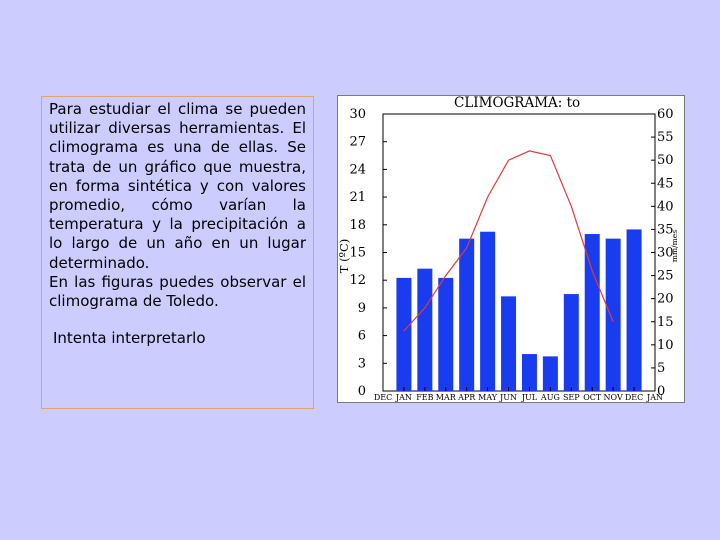  Describe the element at coordinates (571, 397) in the screenshot. I see `month-label-sep: SEP` at that location.